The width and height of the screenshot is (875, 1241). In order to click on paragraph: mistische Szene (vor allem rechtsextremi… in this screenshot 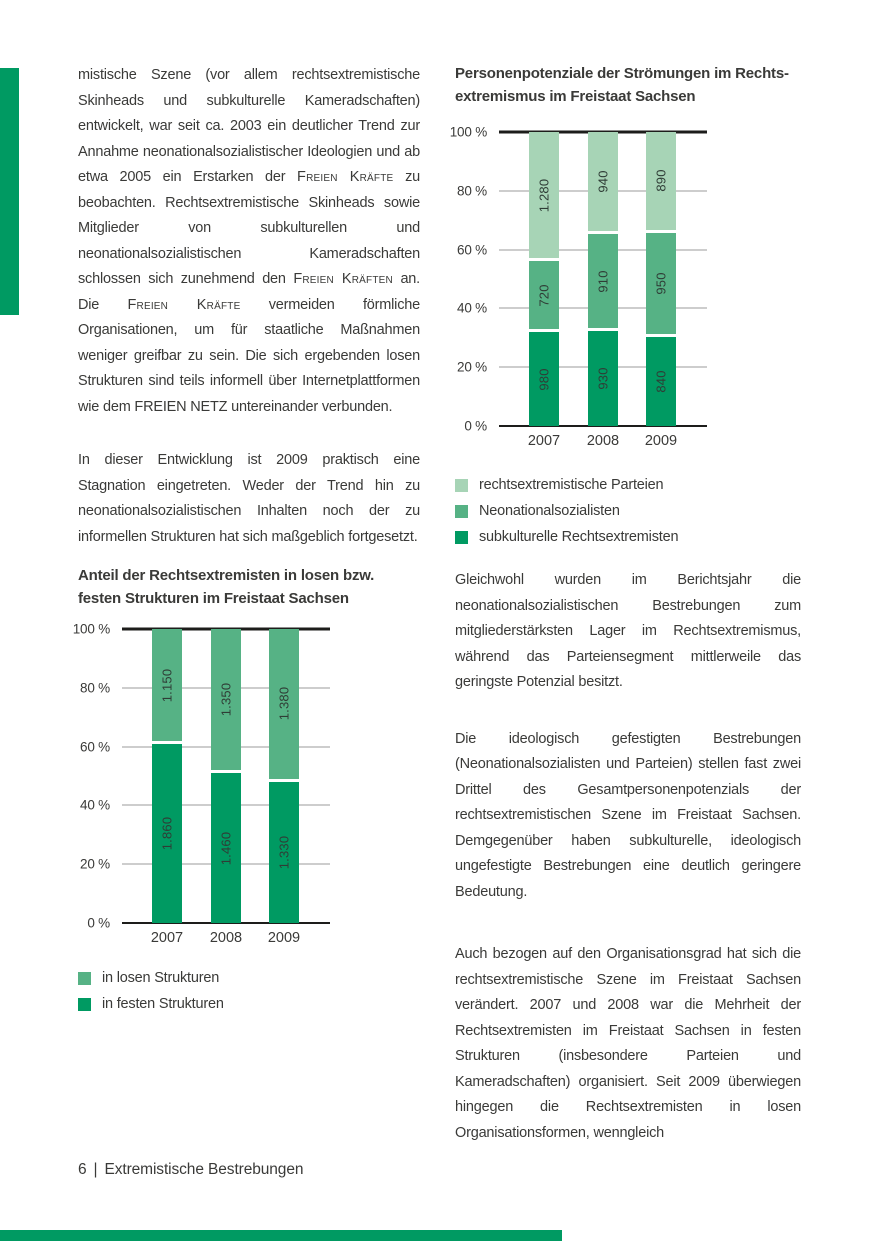, I will do `click(249, 241)`.